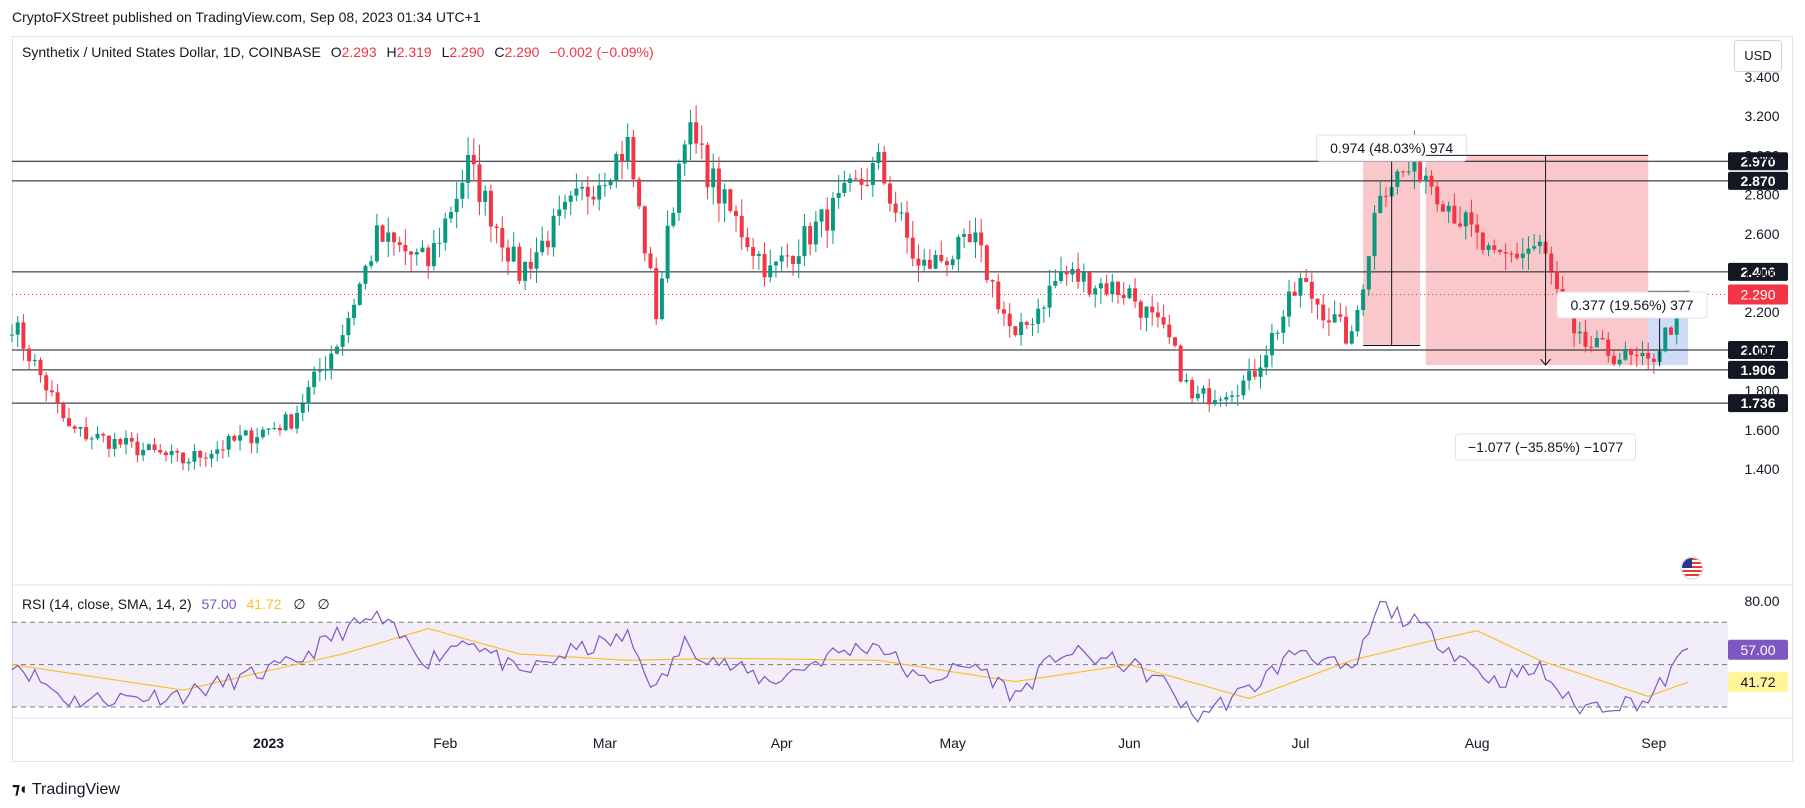 The image size is (1805, 808). I want to click on rsi-value: 57.00, so click(219, 604).